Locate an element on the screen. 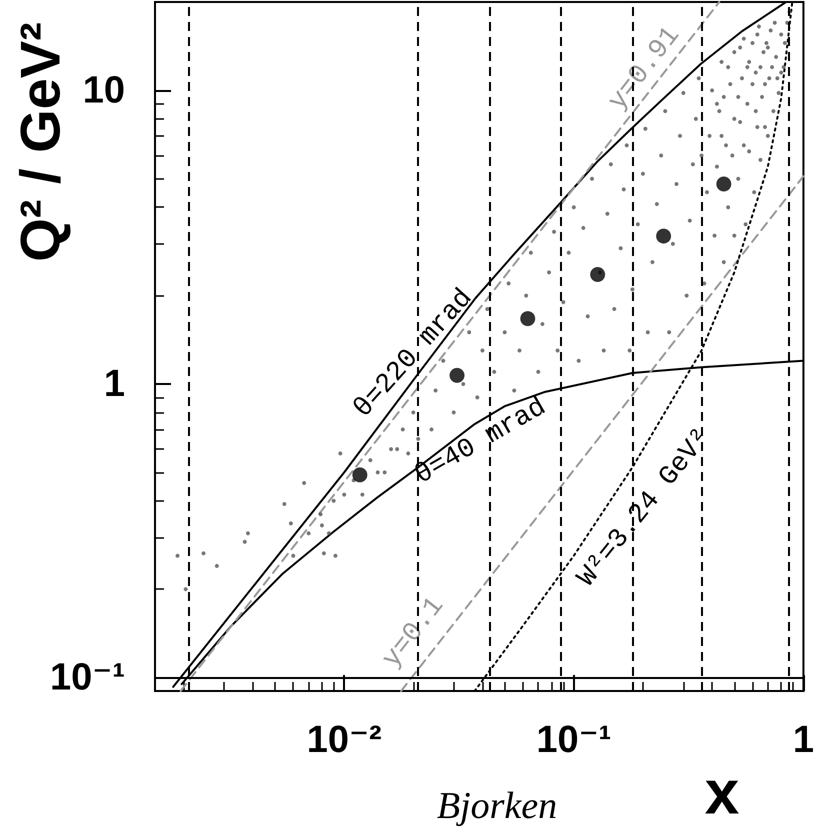  y-tick-label: 1 is located at coordinates (114, 383).